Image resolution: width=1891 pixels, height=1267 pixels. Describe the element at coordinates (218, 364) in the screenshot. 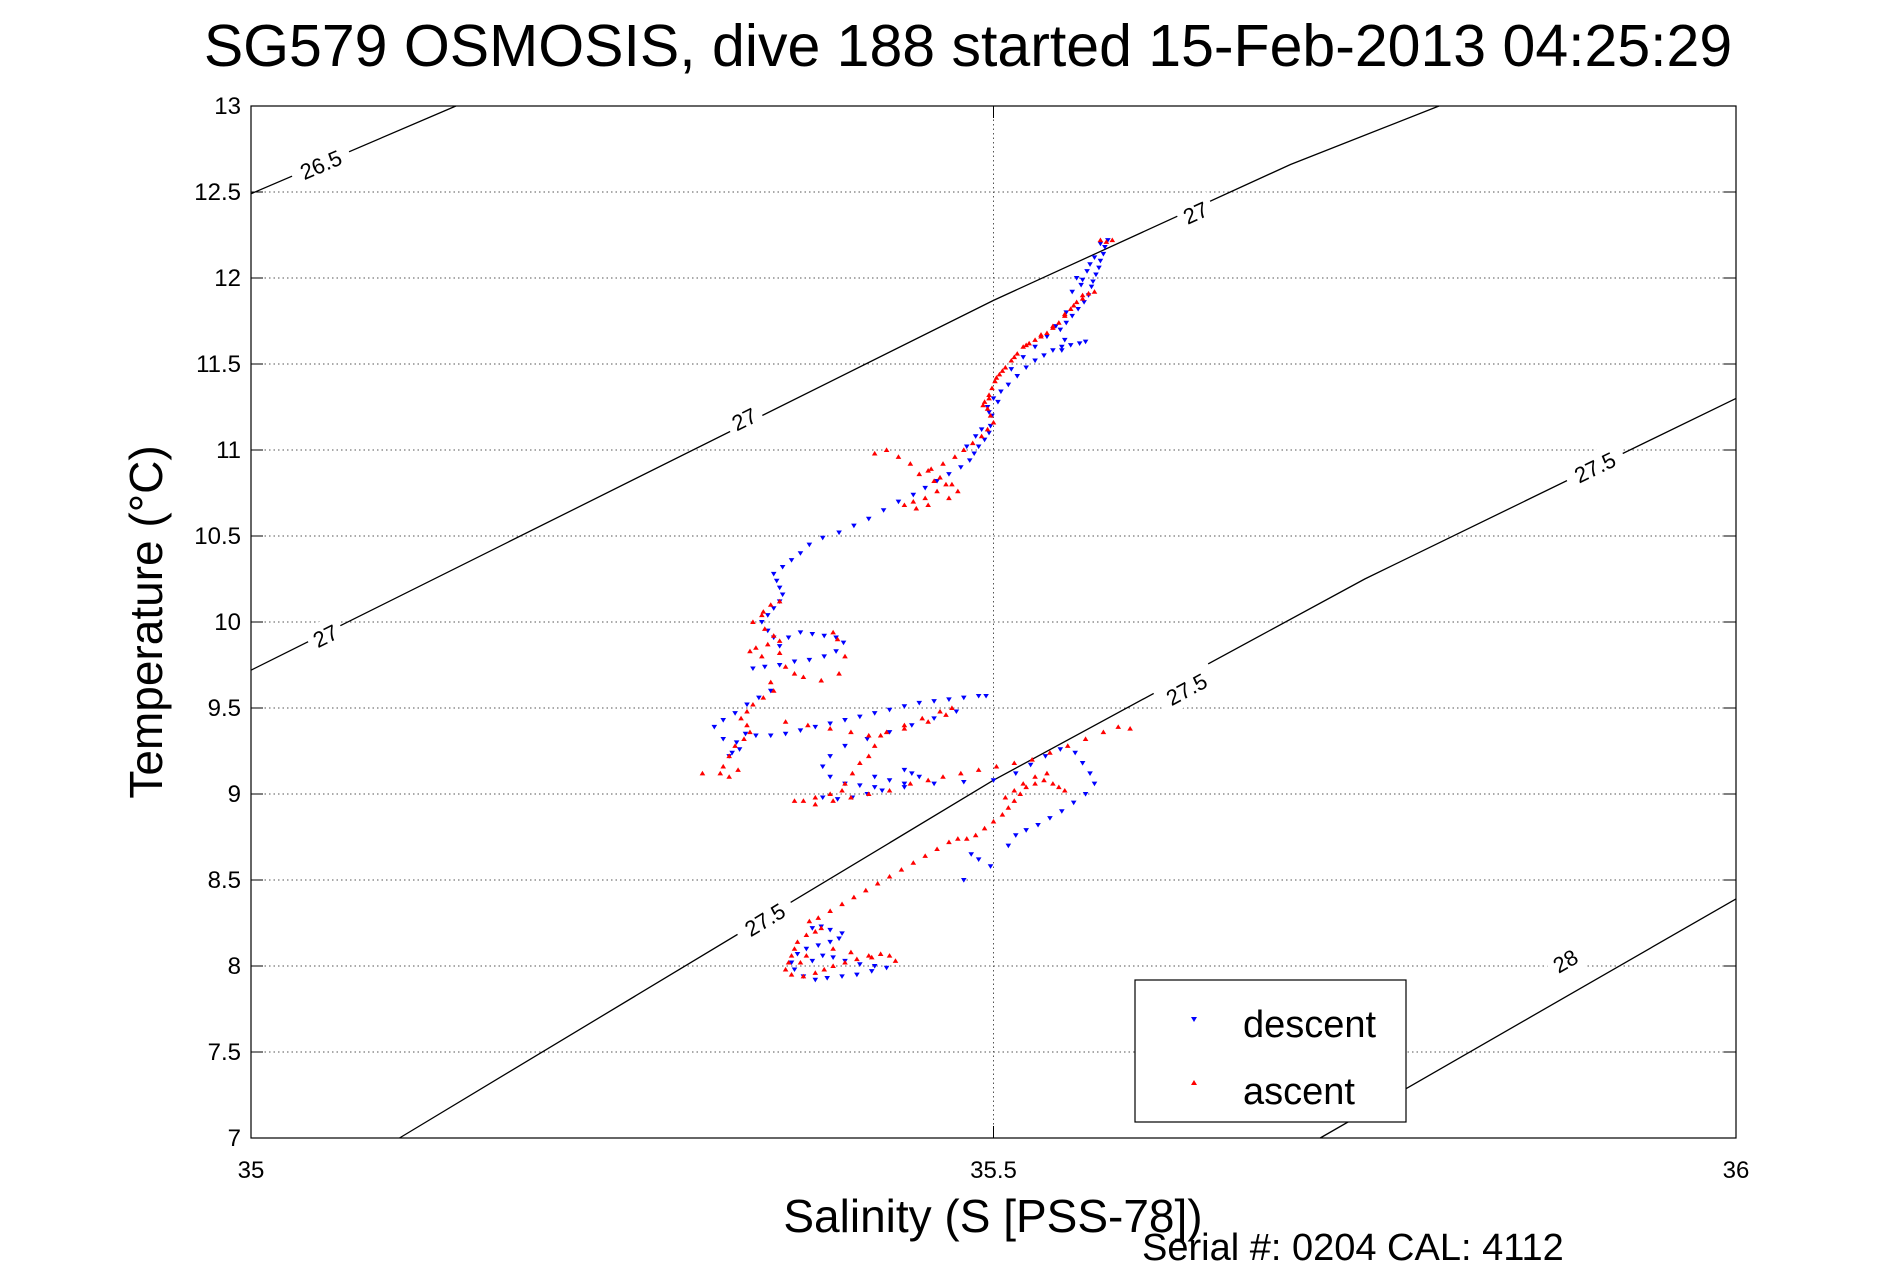

I see `y-tick-label: 11.5` at that location.